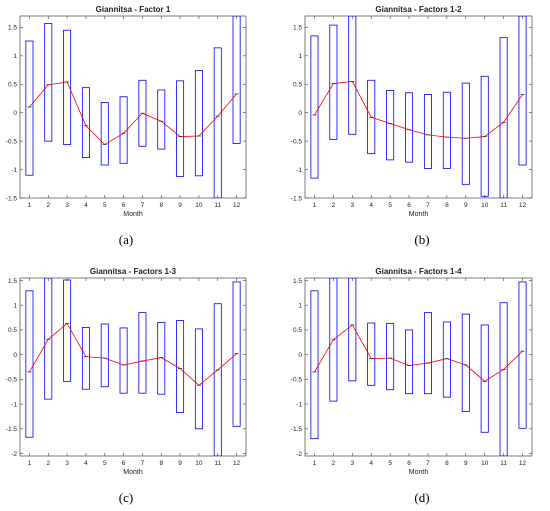 This screenshot has width=550, height=511. Describe the element at coordinates (126, 239) in the screenshot. I see `panel-caption: (a)` at that location.